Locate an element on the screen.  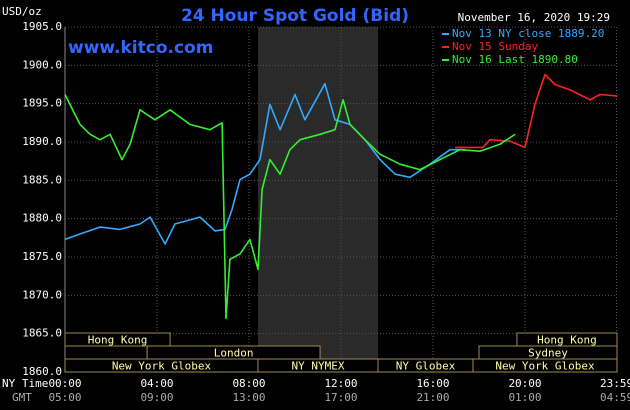
session-label: London is located at coordinates (234, 353).